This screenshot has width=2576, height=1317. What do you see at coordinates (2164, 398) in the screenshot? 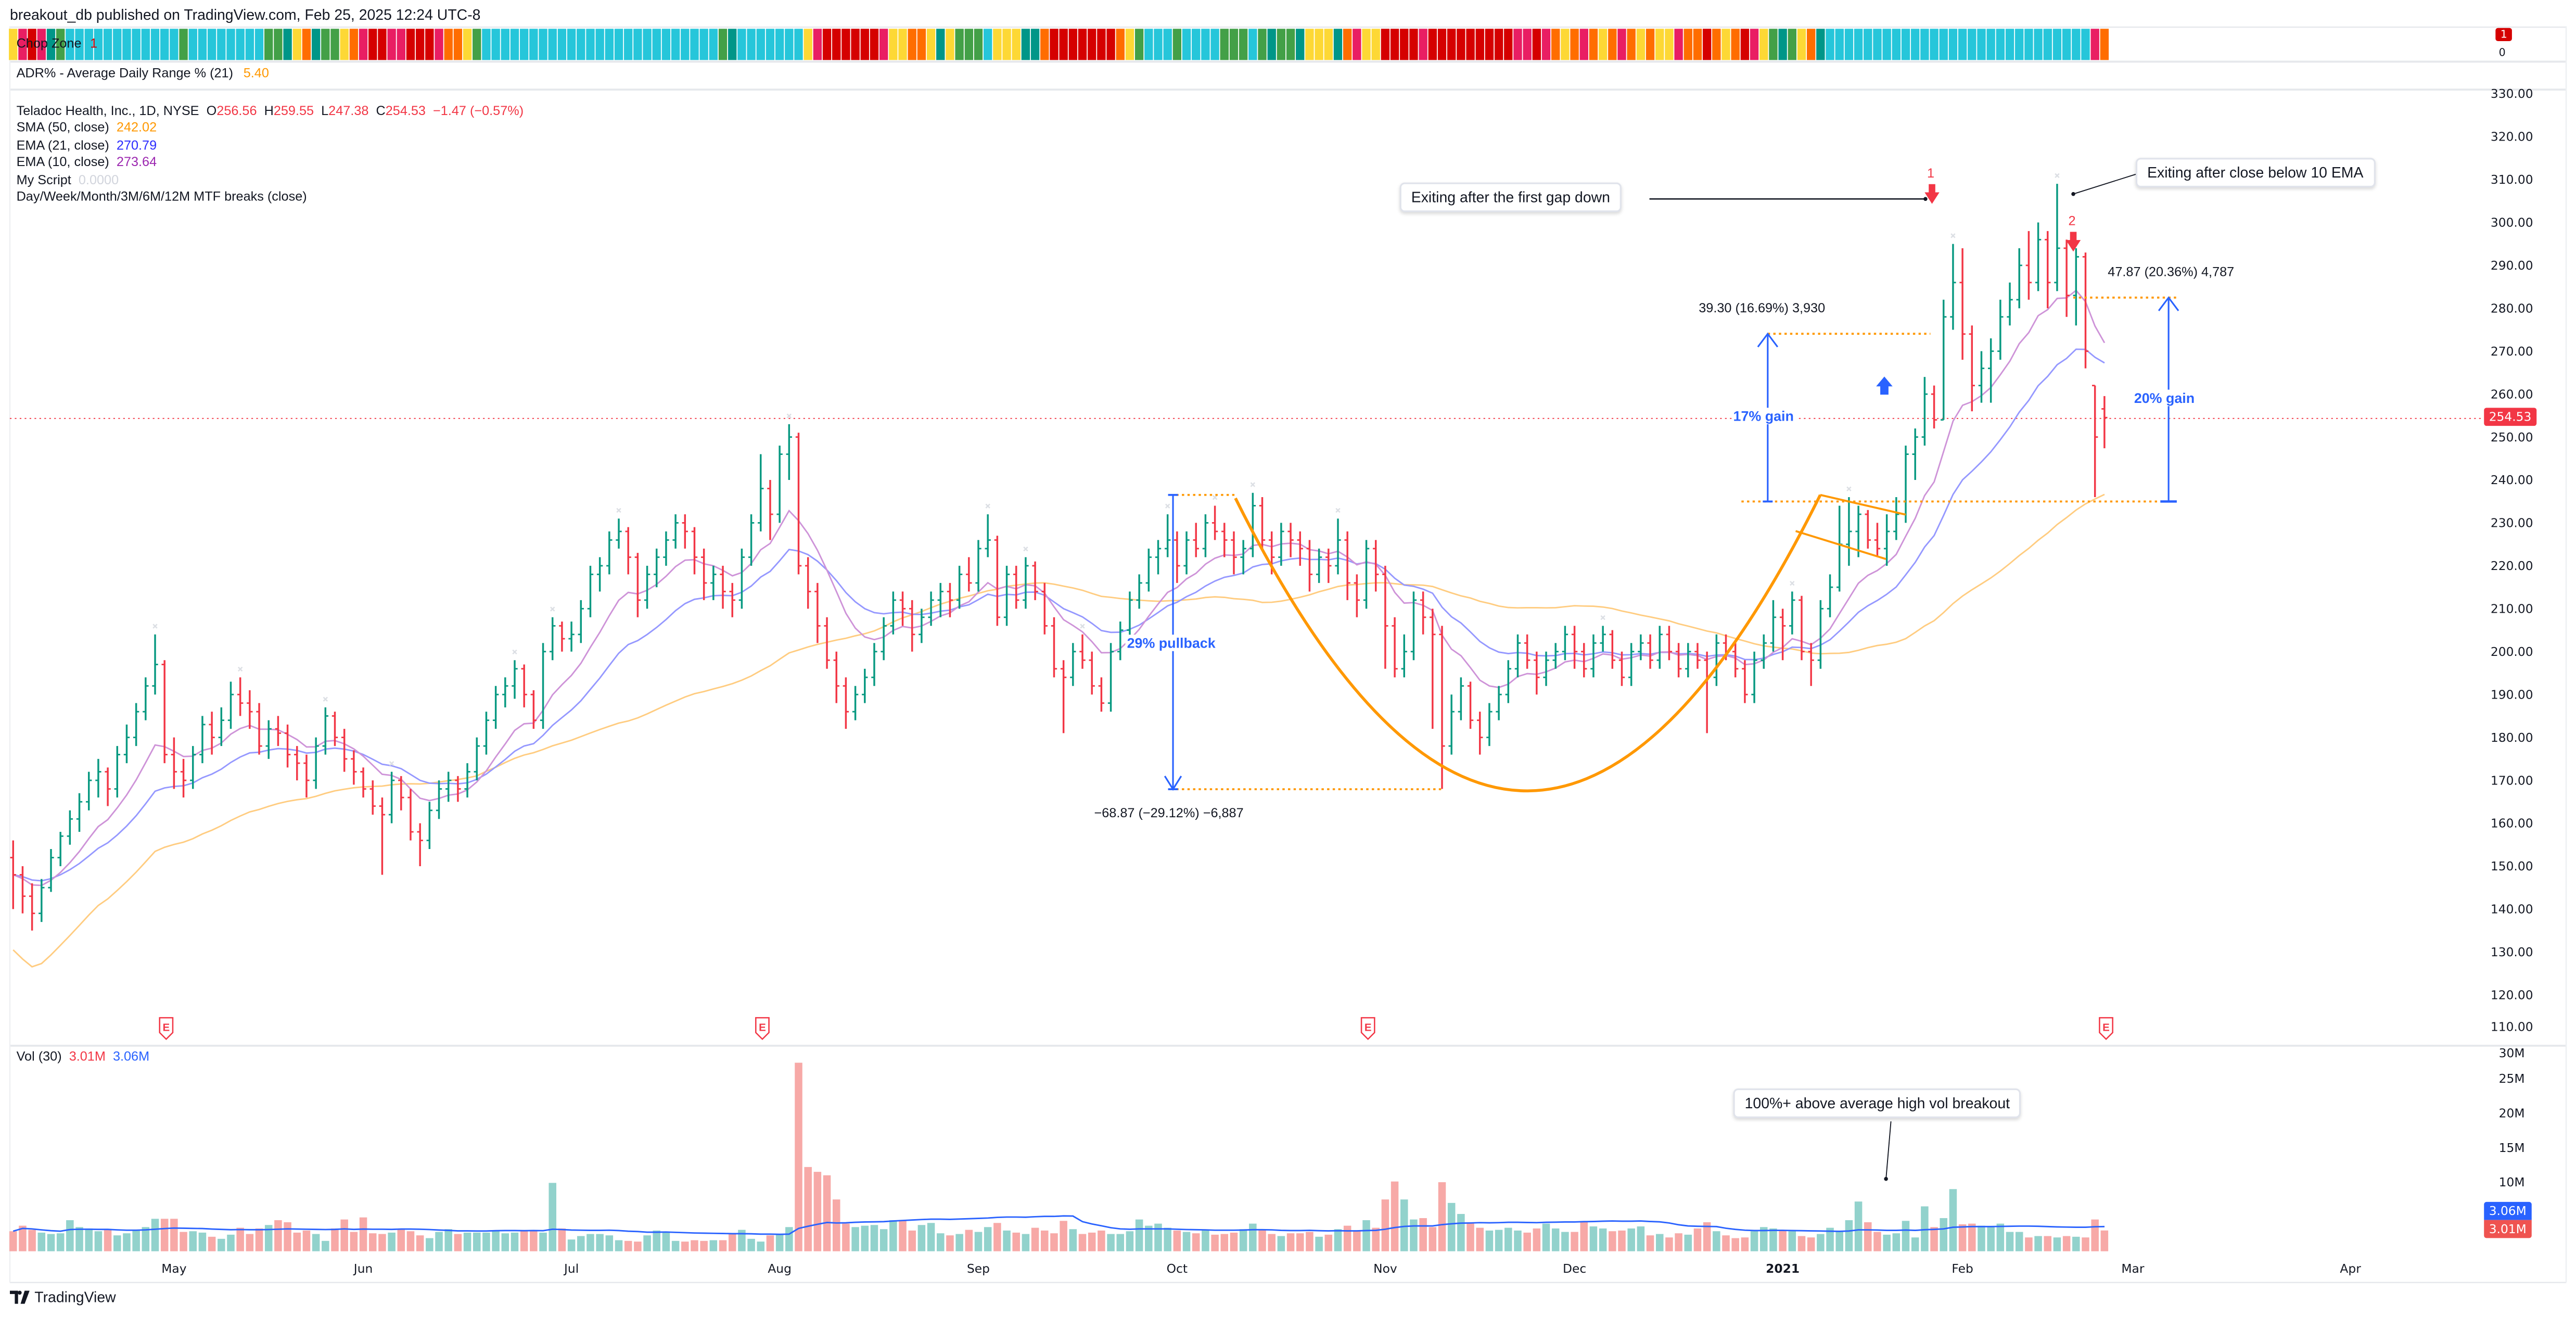
I see `gain20-label: 20% gain` at bounding box center [2164, 398].